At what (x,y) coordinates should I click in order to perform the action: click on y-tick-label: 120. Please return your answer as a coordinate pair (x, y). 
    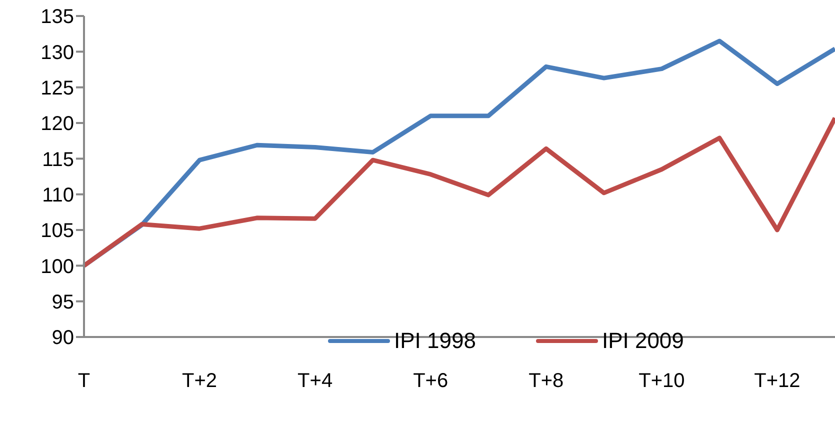
    Looking at the image, I should click on (57, 124).